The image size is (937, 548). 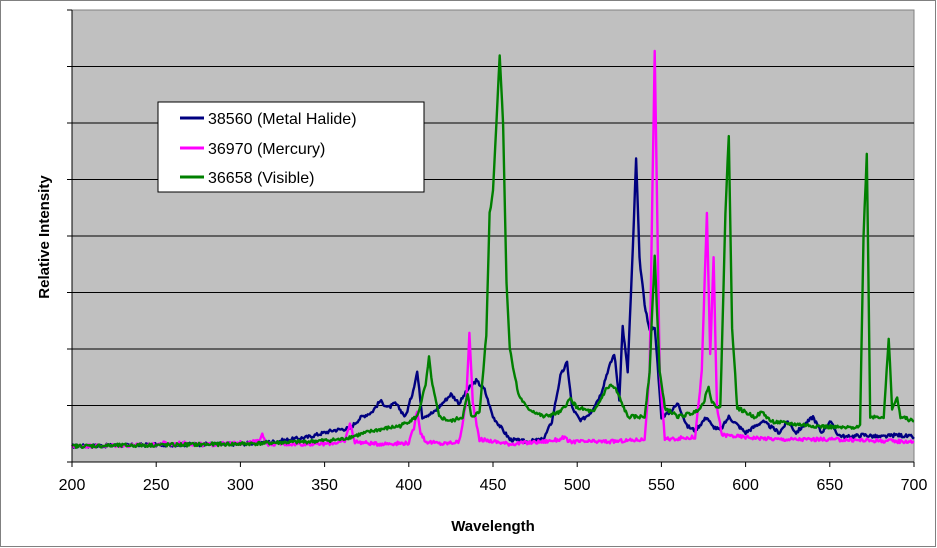 What do you see at coordinates (324, 485) in the screenshot?
I see `x-tick-label-350: 350` at bounding box center [324, 485].